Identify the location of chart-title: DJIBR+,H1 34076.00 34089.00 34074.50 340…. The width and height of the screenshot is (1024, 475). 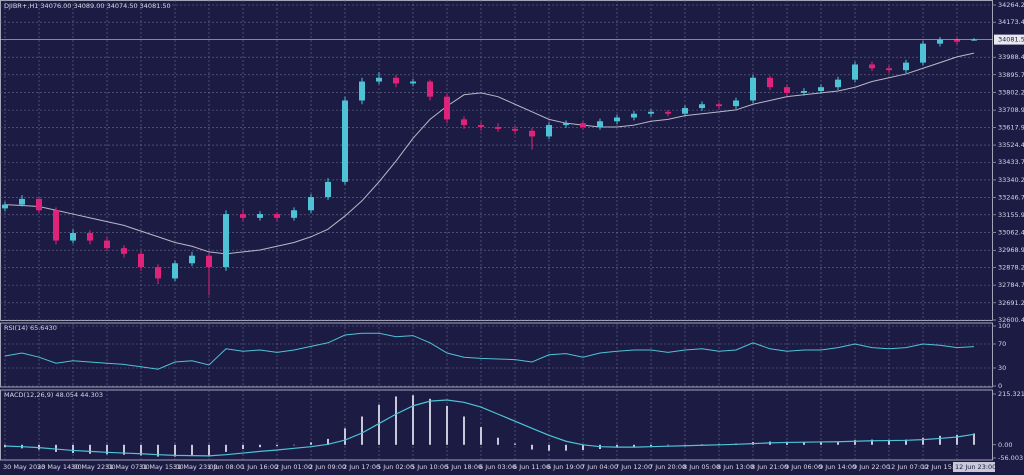
(87, 6).